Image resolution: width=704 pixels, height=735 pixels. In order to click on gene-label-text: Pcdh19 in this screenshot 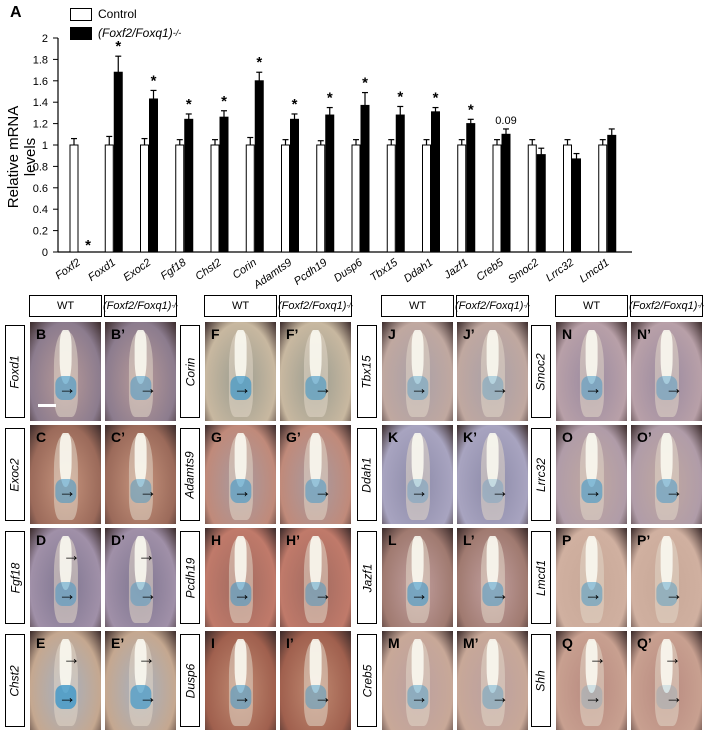, I will do `click(190, 577)`.